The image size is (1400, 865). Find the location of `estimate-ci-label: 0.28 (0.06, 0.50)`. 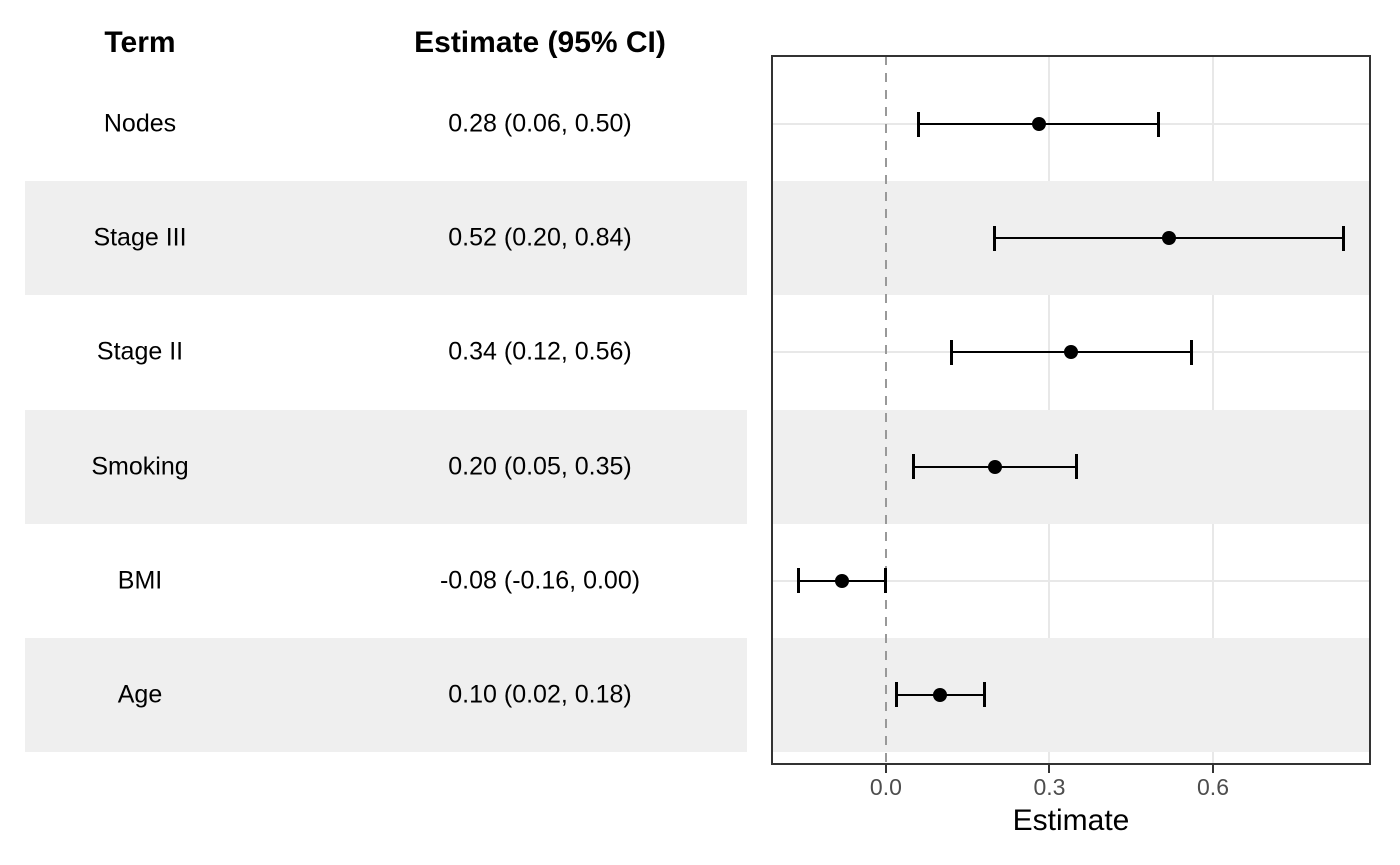

estimate-ci-label: 0.28 (0.06, 0.50) is located at coordinates (540, 123).